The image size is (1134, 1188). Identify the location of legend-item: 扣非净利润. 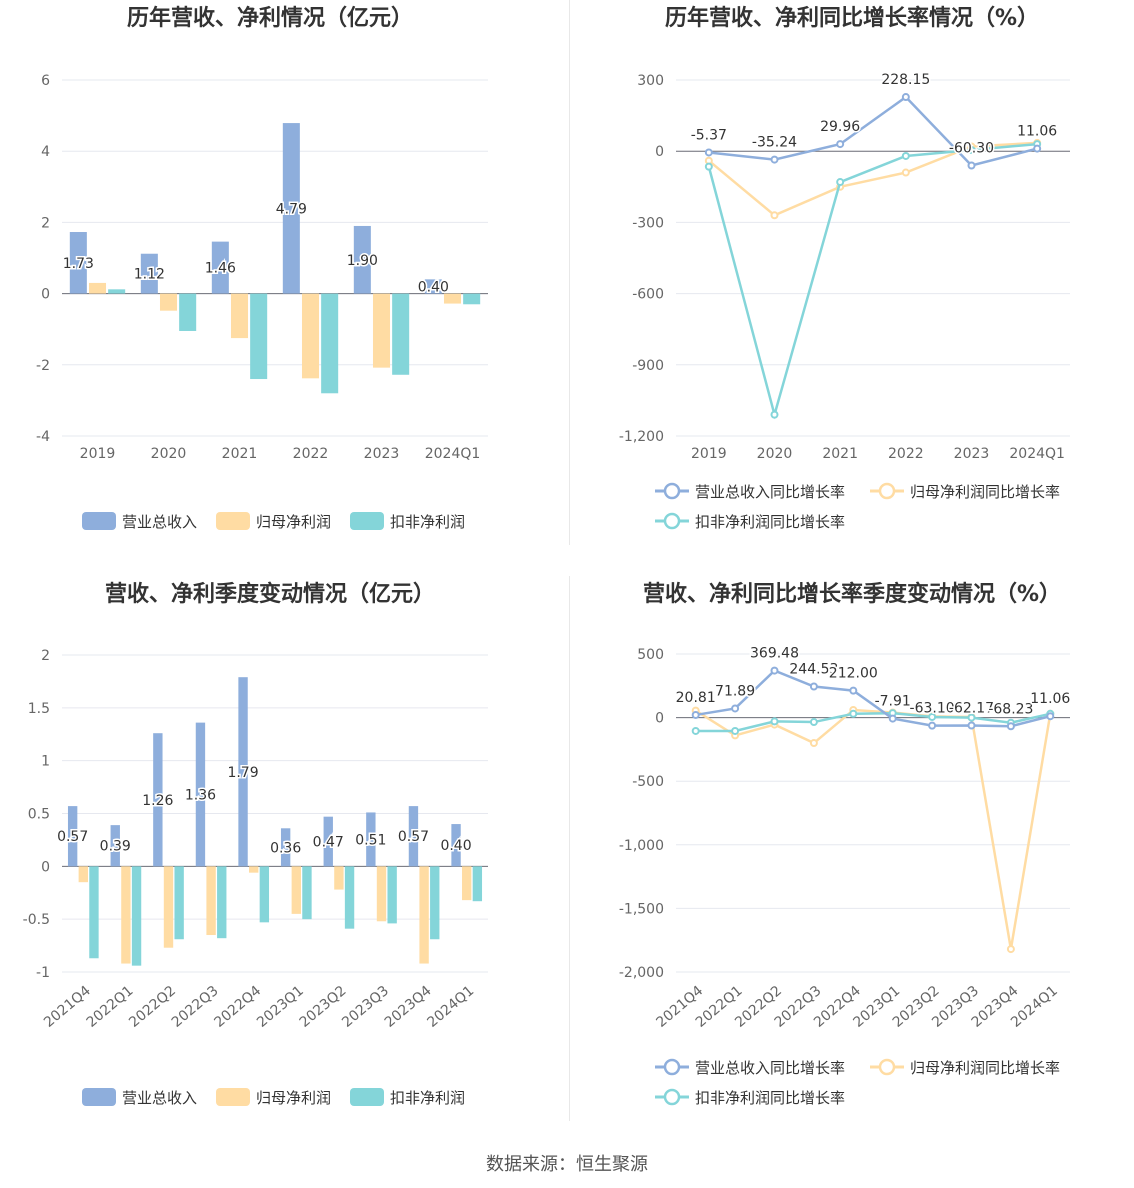
(407, 1097).